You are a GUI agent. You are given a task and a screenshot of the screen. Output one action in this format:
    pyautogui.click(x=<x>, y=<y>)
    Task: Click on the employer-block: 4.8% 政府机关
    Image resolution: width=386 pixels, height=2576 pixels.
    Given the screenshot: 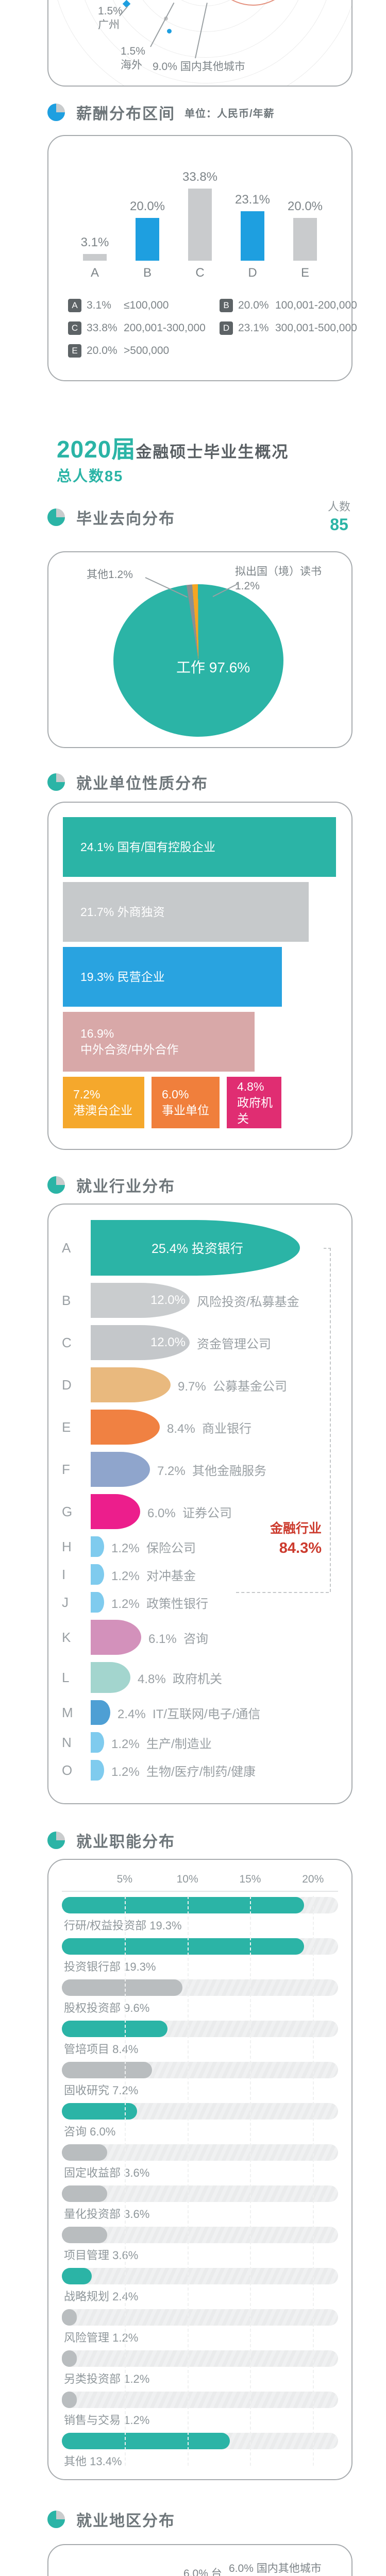 What is the action you would take?
    pyautogui.click(x=254, y=1103)
    